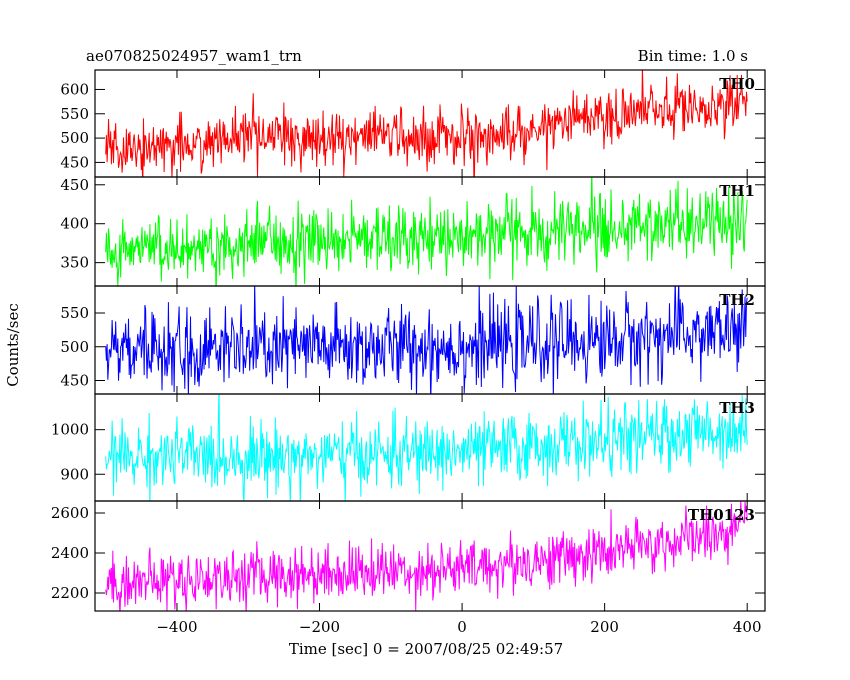 This screenshot has width=850, height=680. What do you see at coordinates (426, 649) in the screenshot?
I see `x-axis-label: Time [sec] 0 = 2007/08/25 02:49:57` at bounding box center [426, 649].